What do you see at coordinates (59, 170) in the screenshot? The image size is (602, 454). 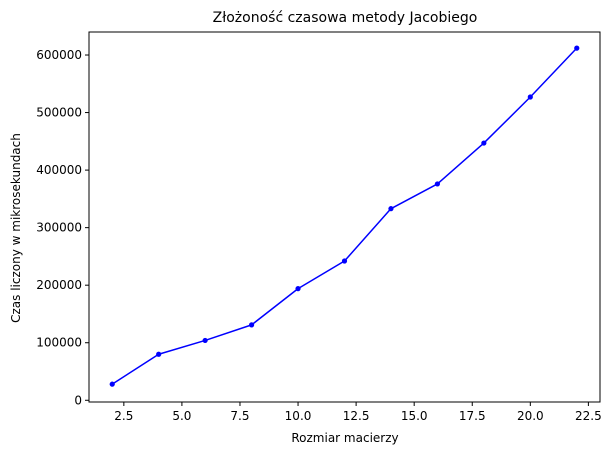 I see `y-tick-label: 400000` at bounding box center [59, 170].